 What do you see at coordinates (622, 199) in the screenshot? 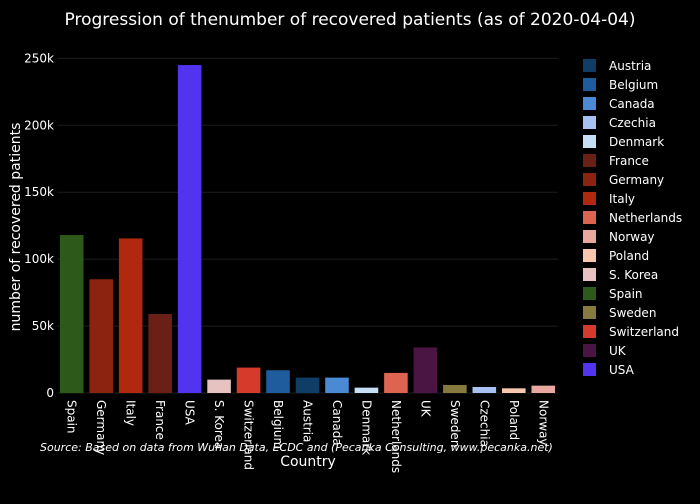
I see `legend-label: Italy` at bounding box center [622, 199].